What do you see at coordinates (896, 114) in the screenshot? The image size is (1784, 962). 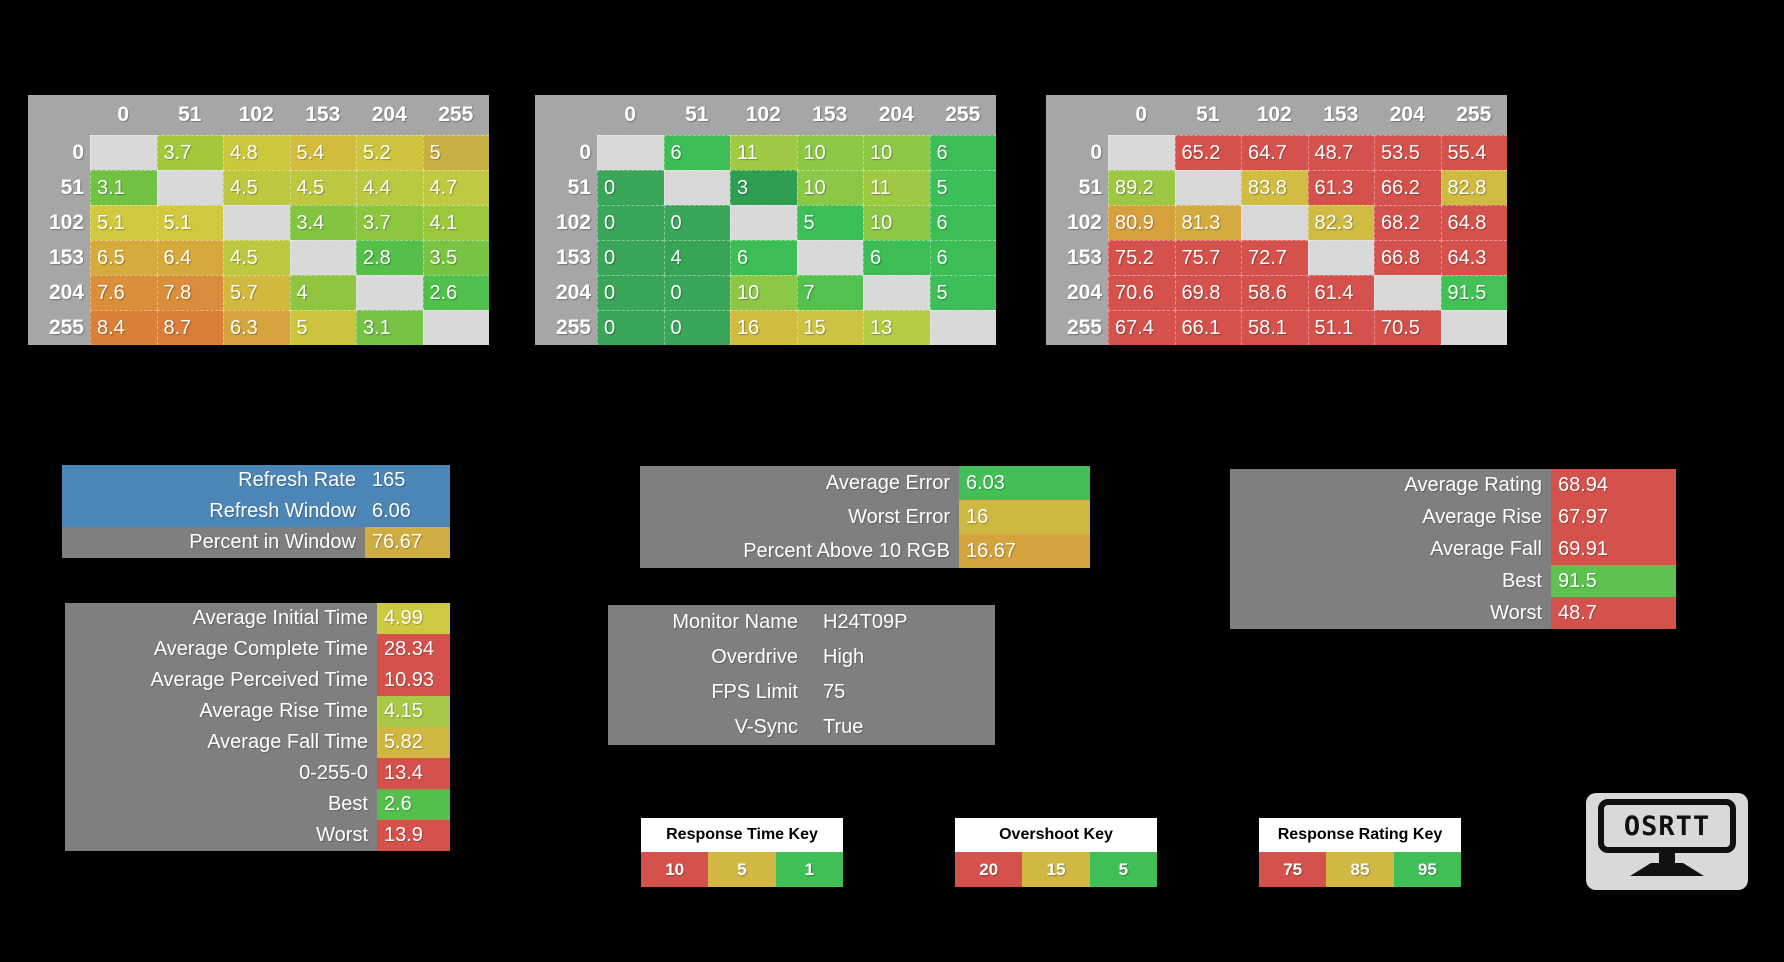 I see `heatmap-col-header: 204` at bounding box center [896, 114].